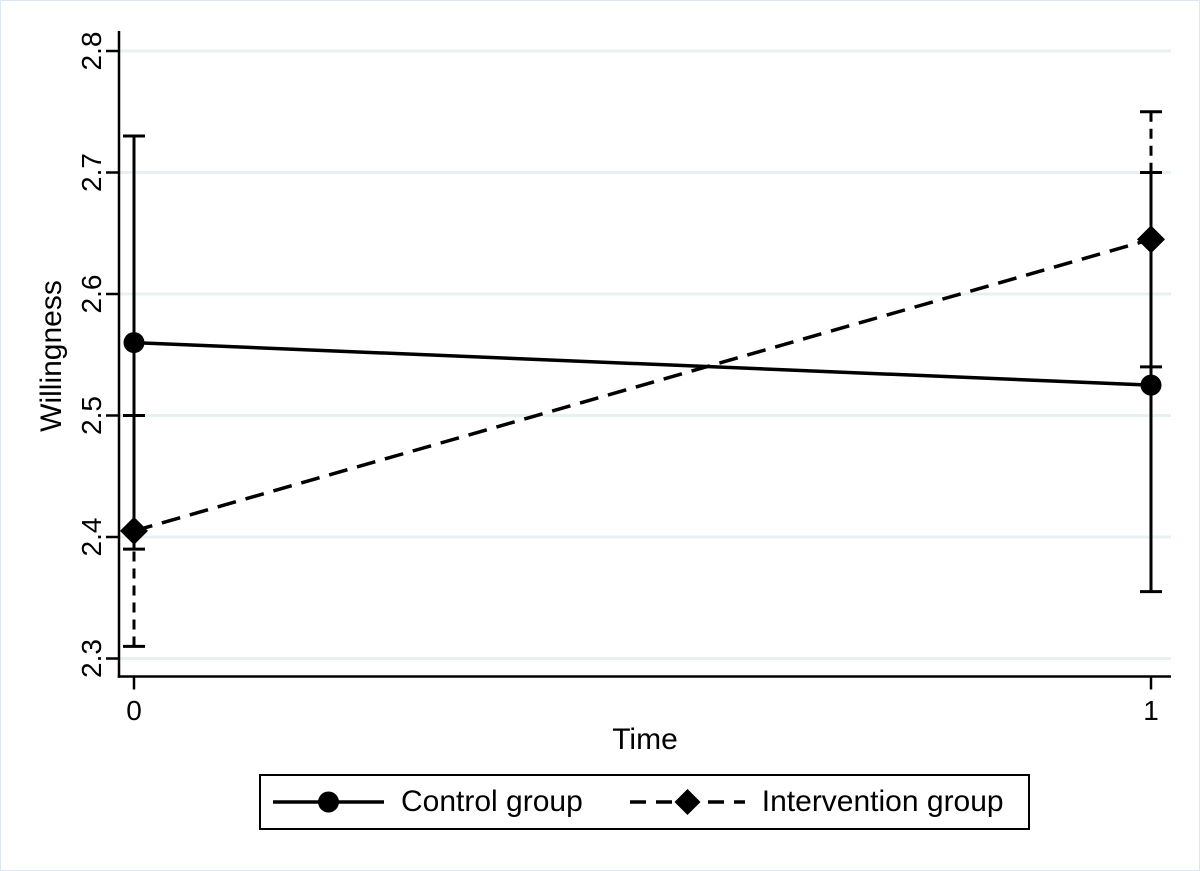 Image resolution: width=1200 pixels, height=871 pixels. I want to click on legend-label-intervention: Intervention group, so click(882, 801).